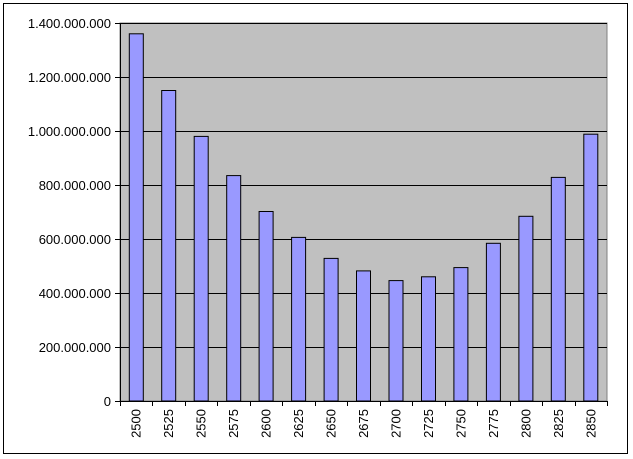 The width and height of the screenshot is (633, 459). I want to click on x-tick-label: 2750, so click(460, 423).